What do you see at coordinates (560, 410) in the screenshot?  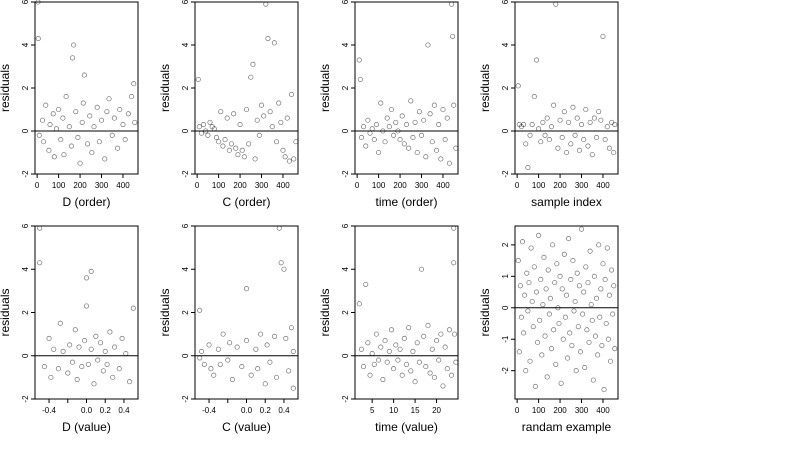 I see `x-tick-label: 200` at bounding box center [560, 410].